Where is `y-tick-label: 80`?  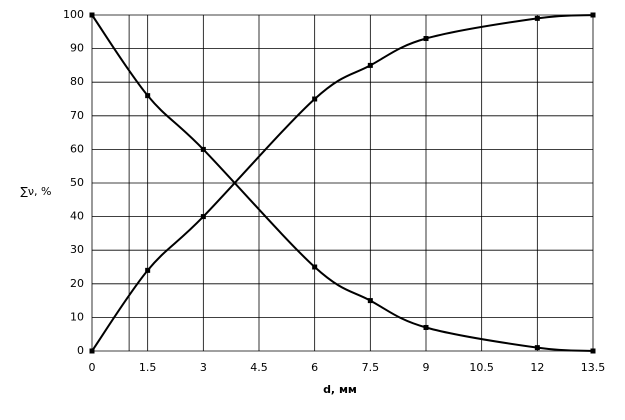 y-tick-label: 80 is located at coordinates (77, 81).